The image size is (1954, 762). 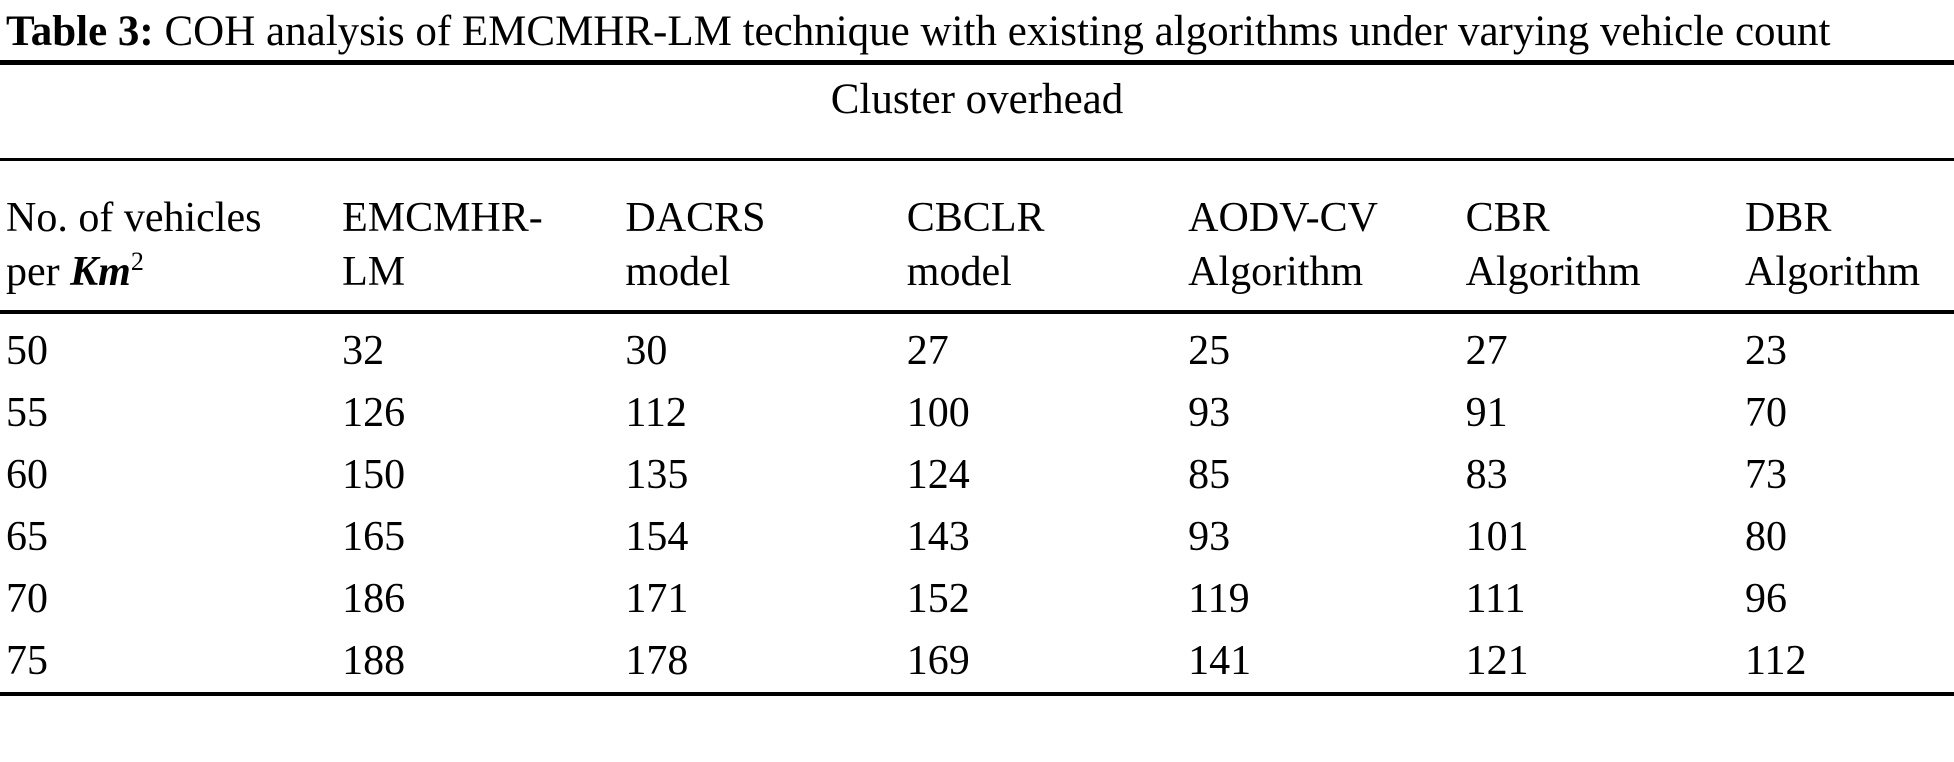 I want to click on cell-value: 154, so click(x=657, y=536).